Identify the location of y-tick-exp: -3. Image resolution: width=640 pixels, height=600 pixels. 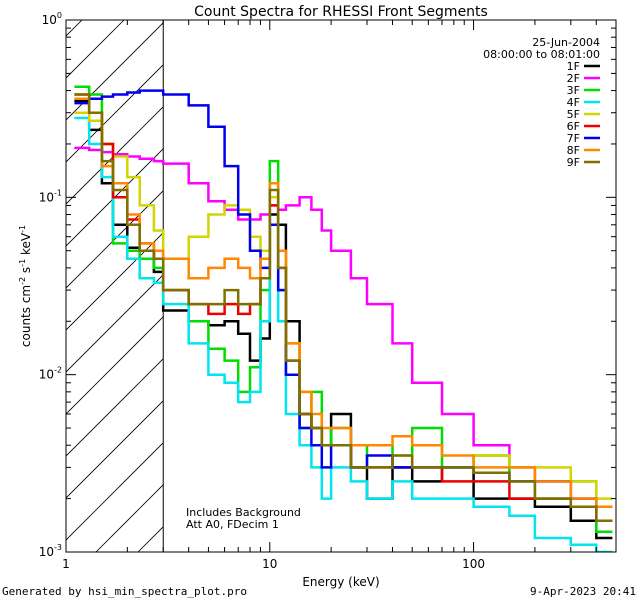
(58, 547).